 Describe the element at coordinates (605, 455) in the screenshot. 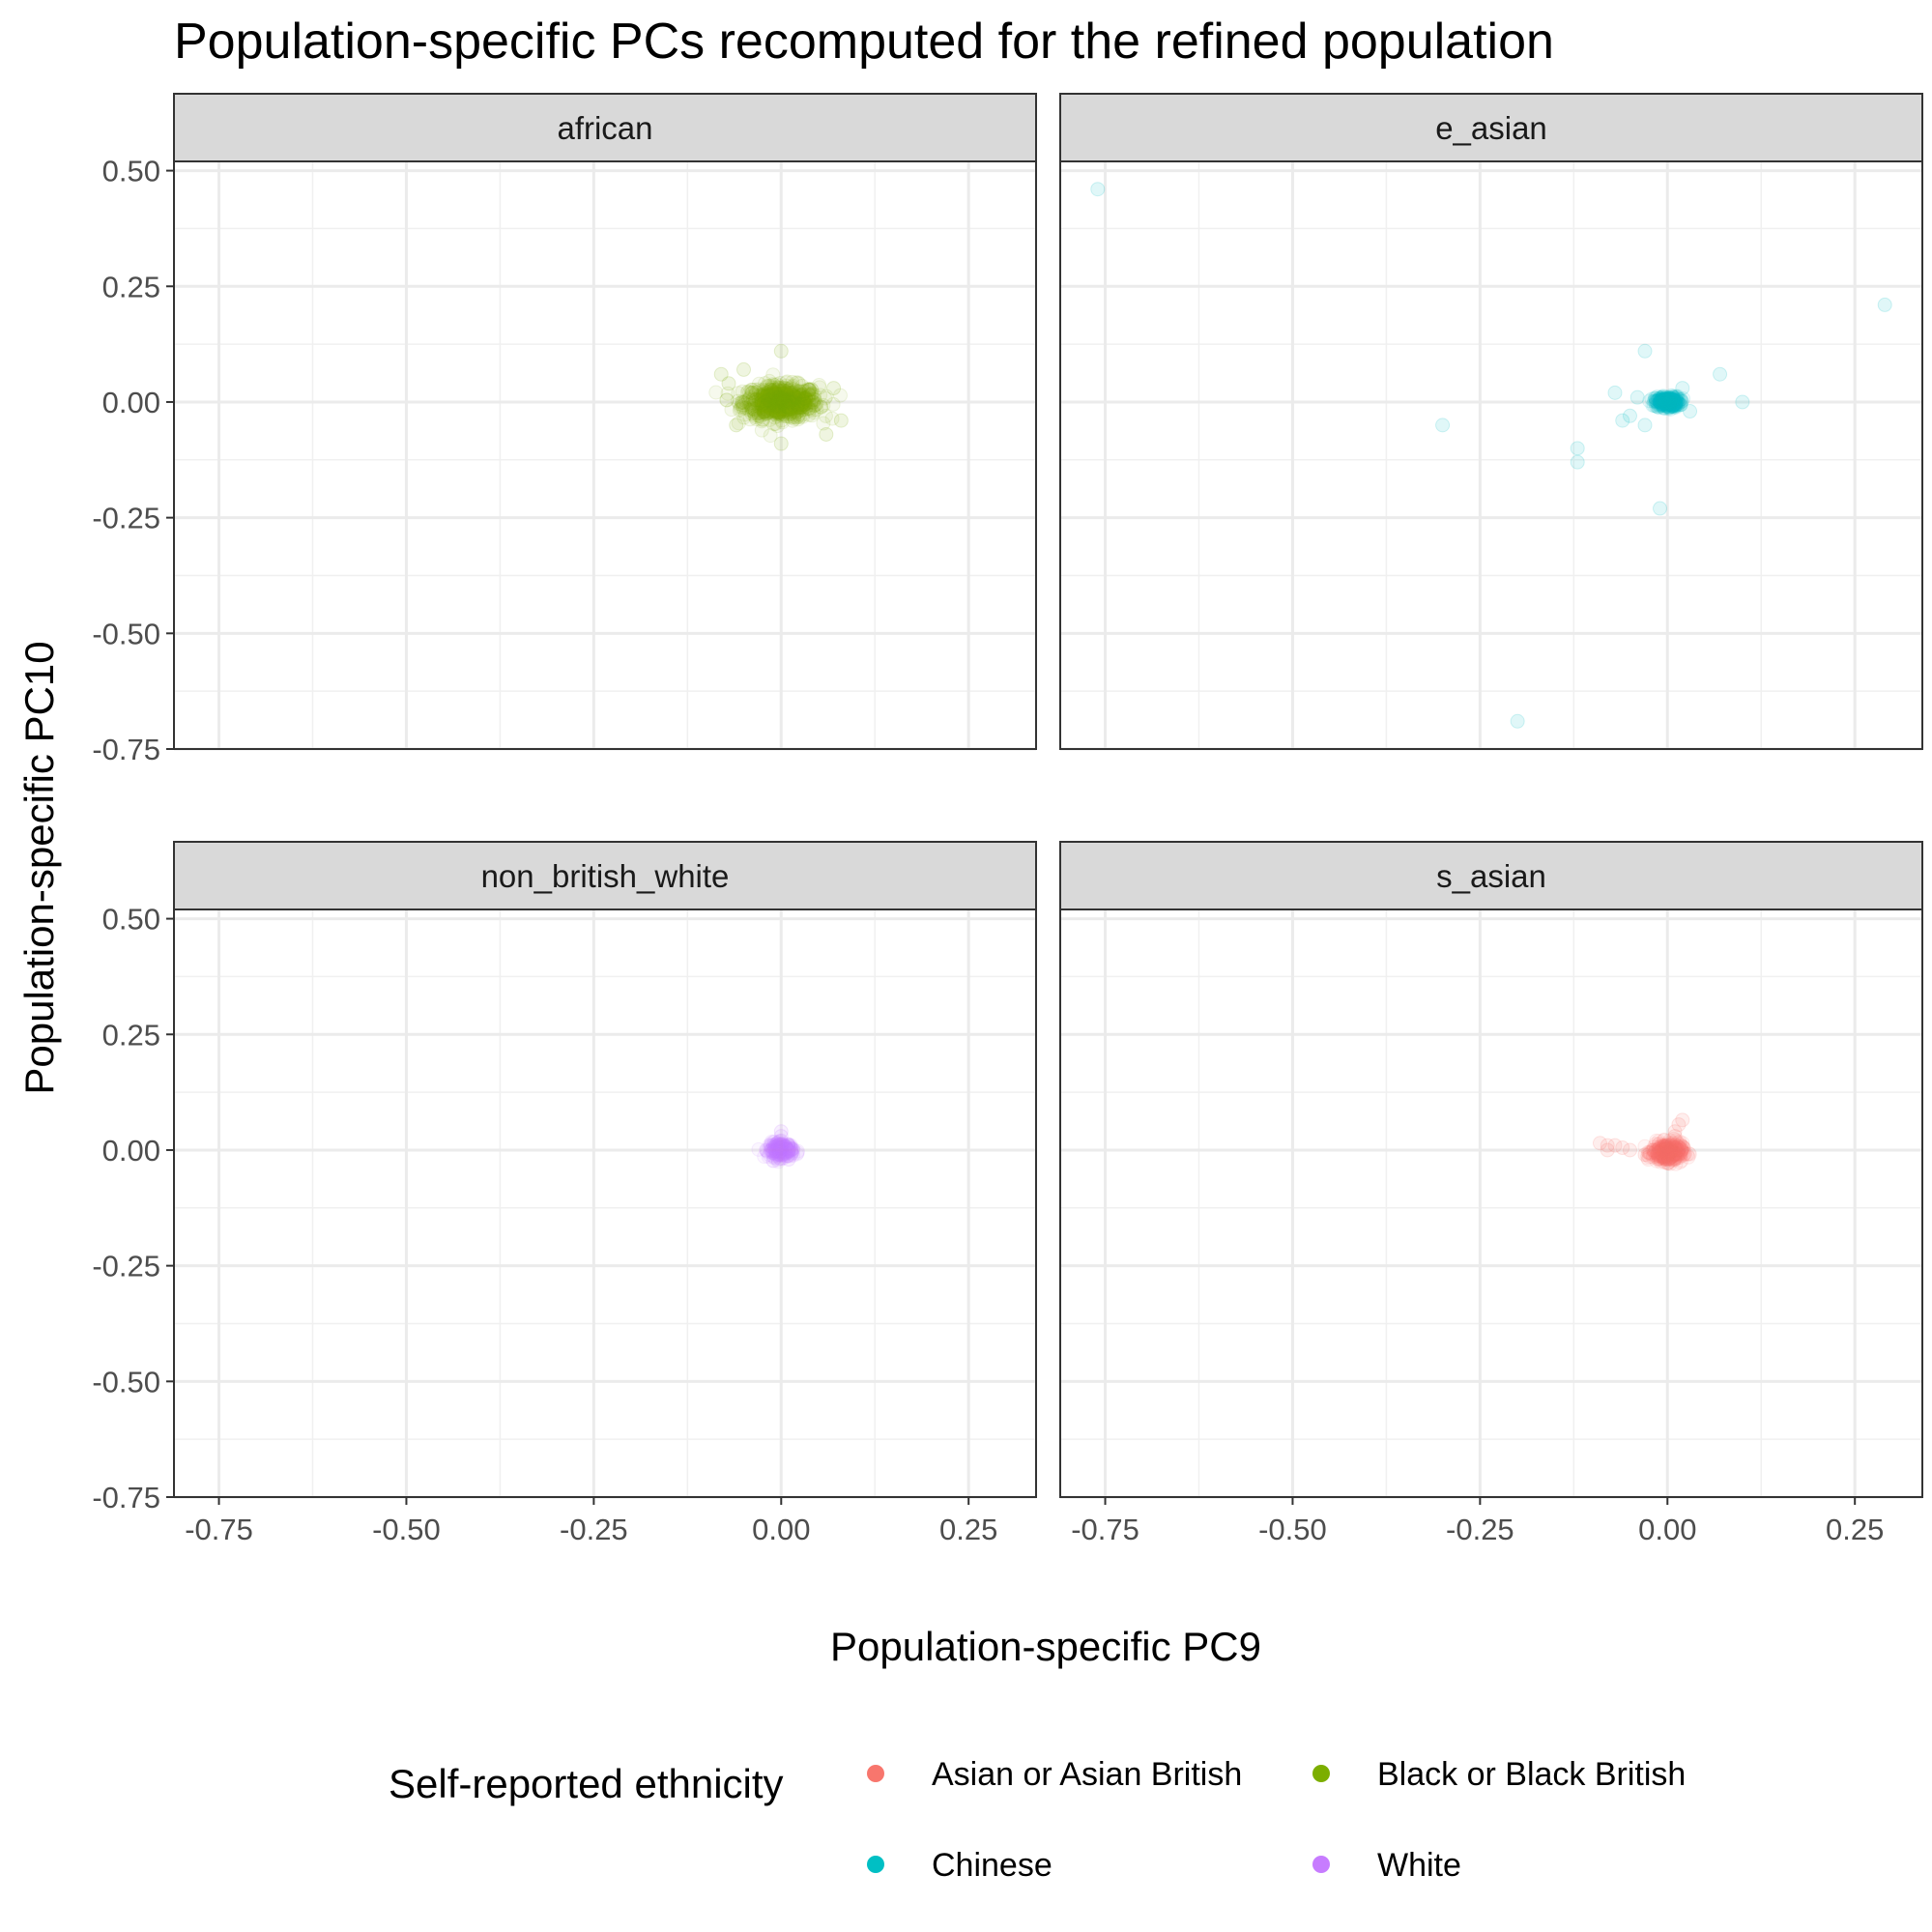

I see `plot-background` at that location.